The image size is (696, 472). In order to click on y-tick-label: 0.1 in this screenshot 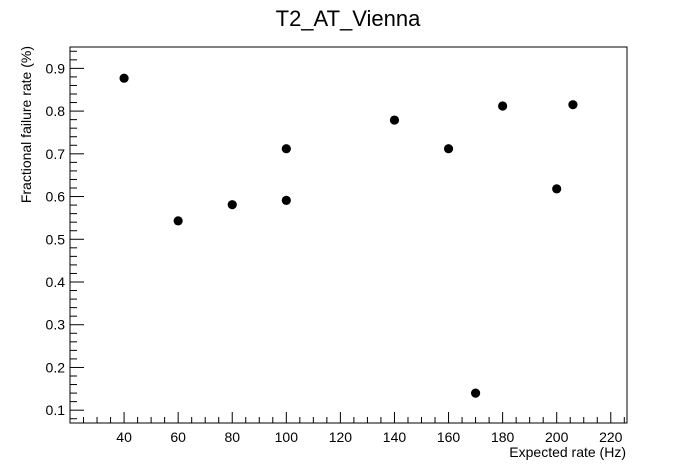, I will do `click(56, 410)`.